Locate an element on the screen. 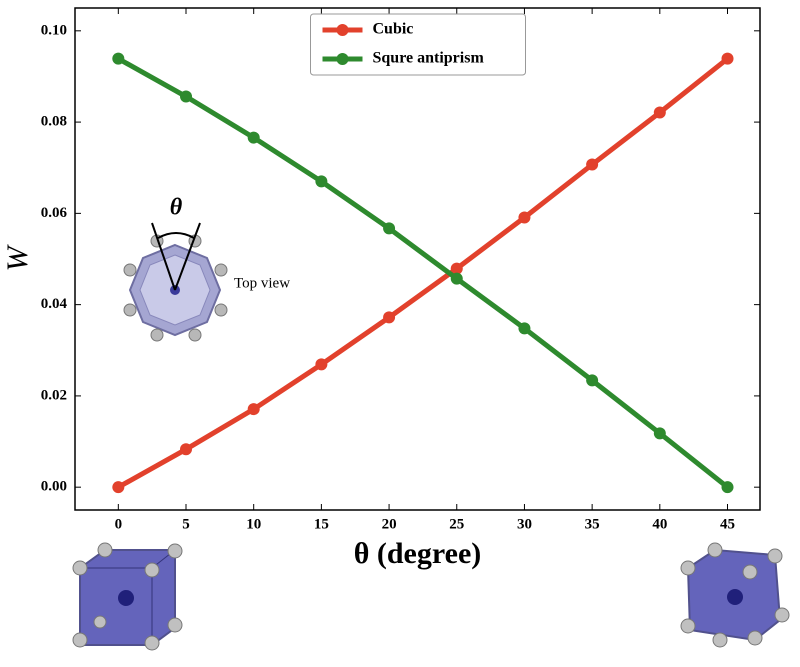 The height and width of the screenshot is (667, 800). x-tick-label: 10 is located at coordinates (253, 524).